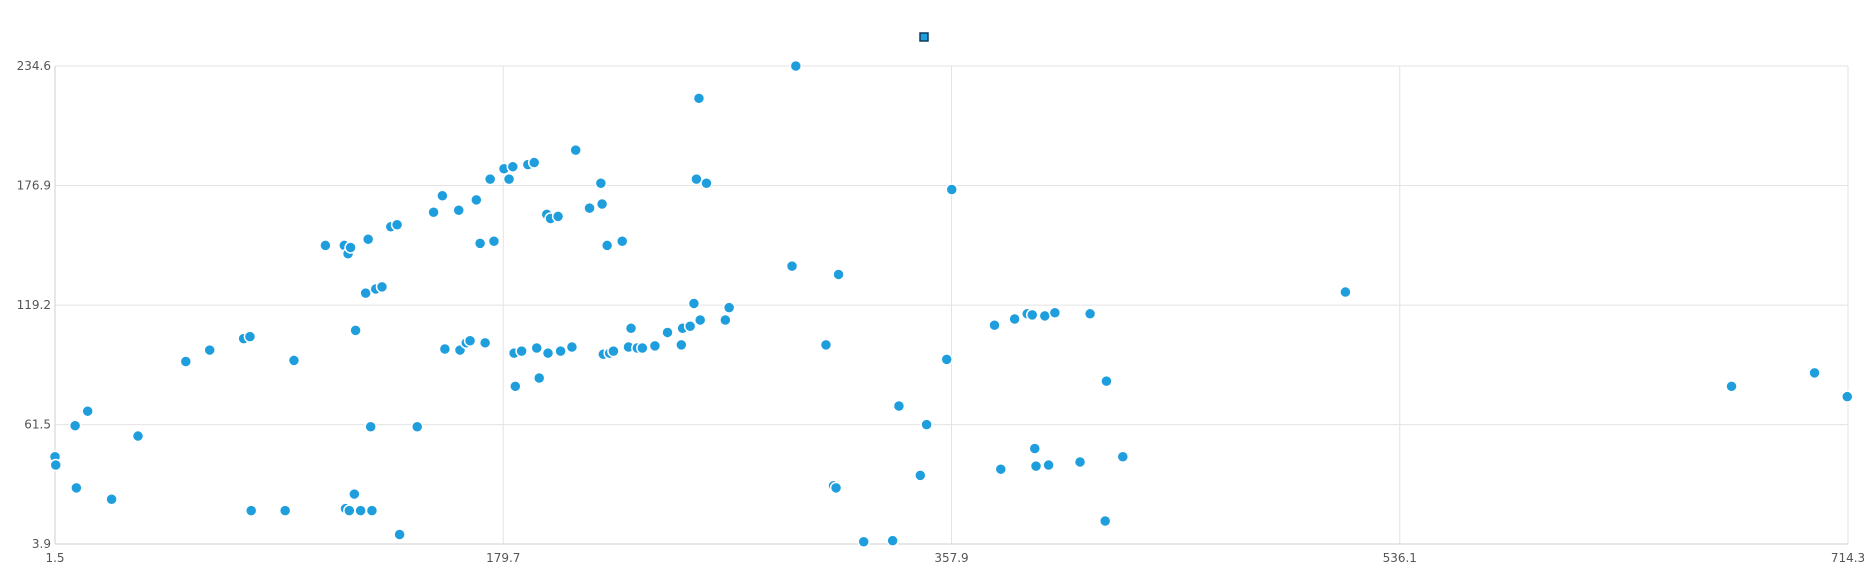  I want to click on legend-swatch, so click(924, 37).